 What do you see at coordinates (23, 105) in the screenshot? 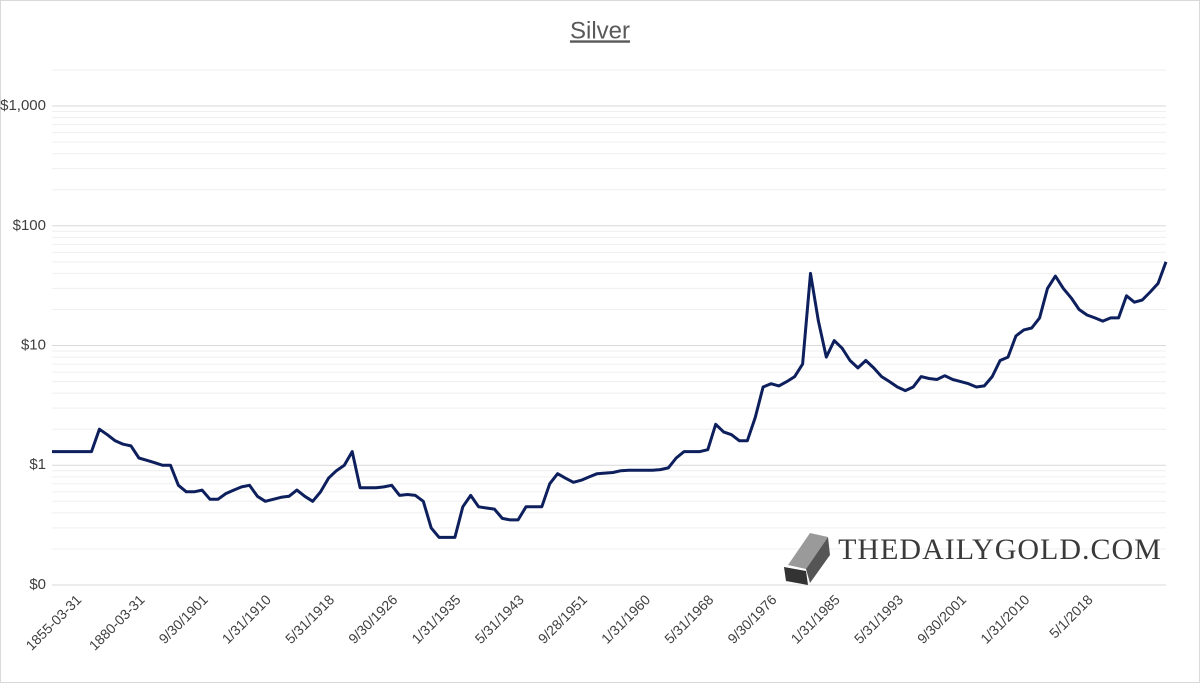
I see `y-tick-label: $1,000` at bounding box center [23, 105].